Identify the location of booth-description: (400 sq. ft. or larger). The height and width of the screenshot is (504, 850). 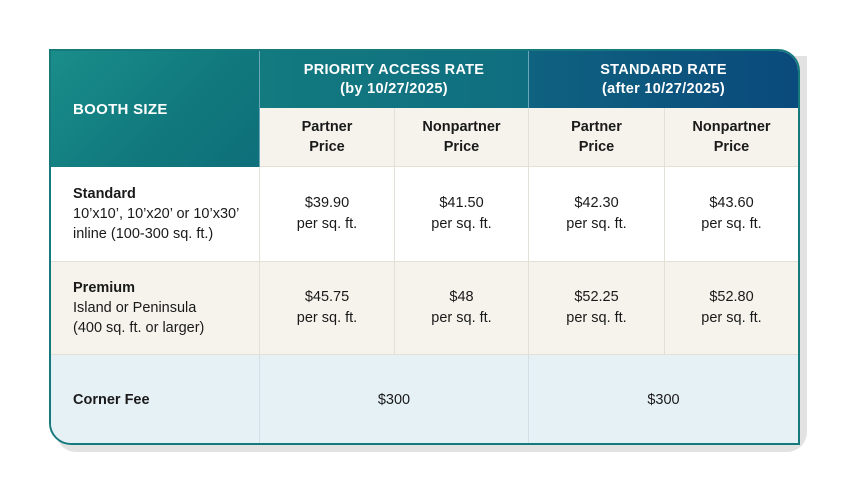
(139, 328).